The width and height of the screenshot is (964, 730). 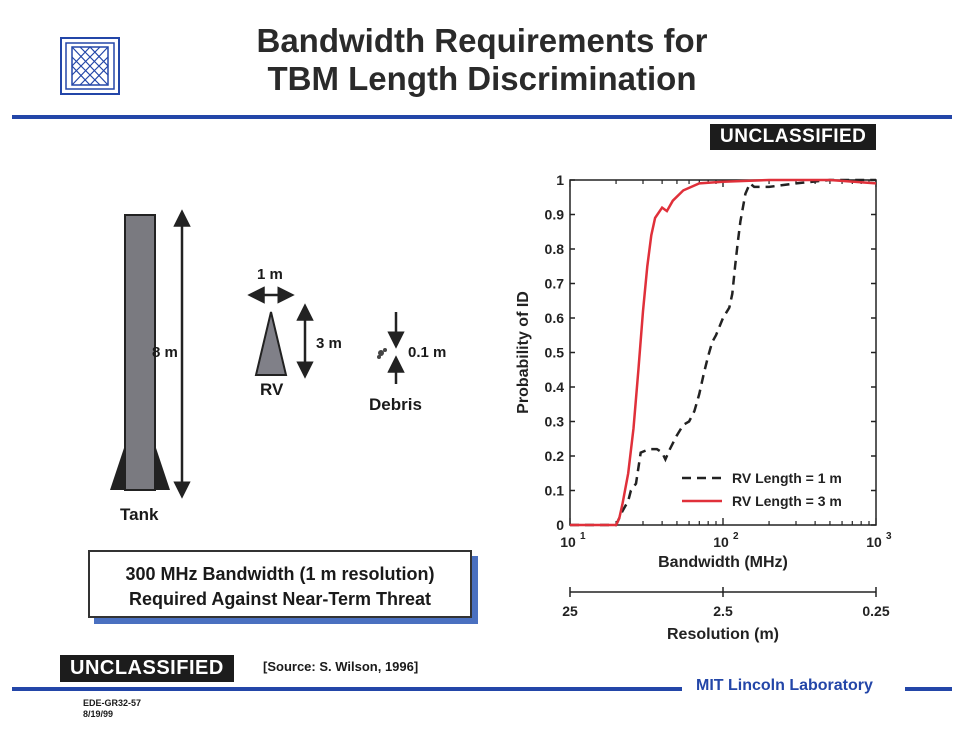 I want to click on doc-id: EDE-GR32-57, so click(x=112, y=703).